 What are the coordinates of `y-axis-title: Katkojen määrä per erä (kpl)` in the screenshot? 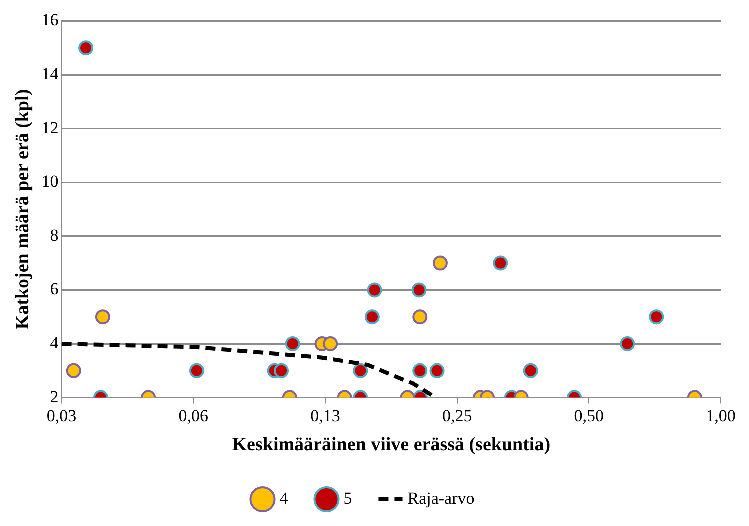 It's located at (23, 209).